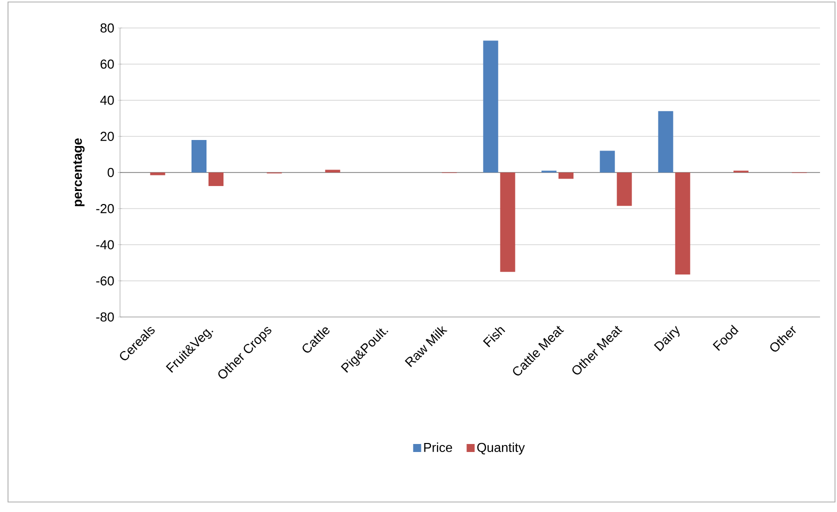  I want to click on y-axis-title: percentage, so click(79, 172).